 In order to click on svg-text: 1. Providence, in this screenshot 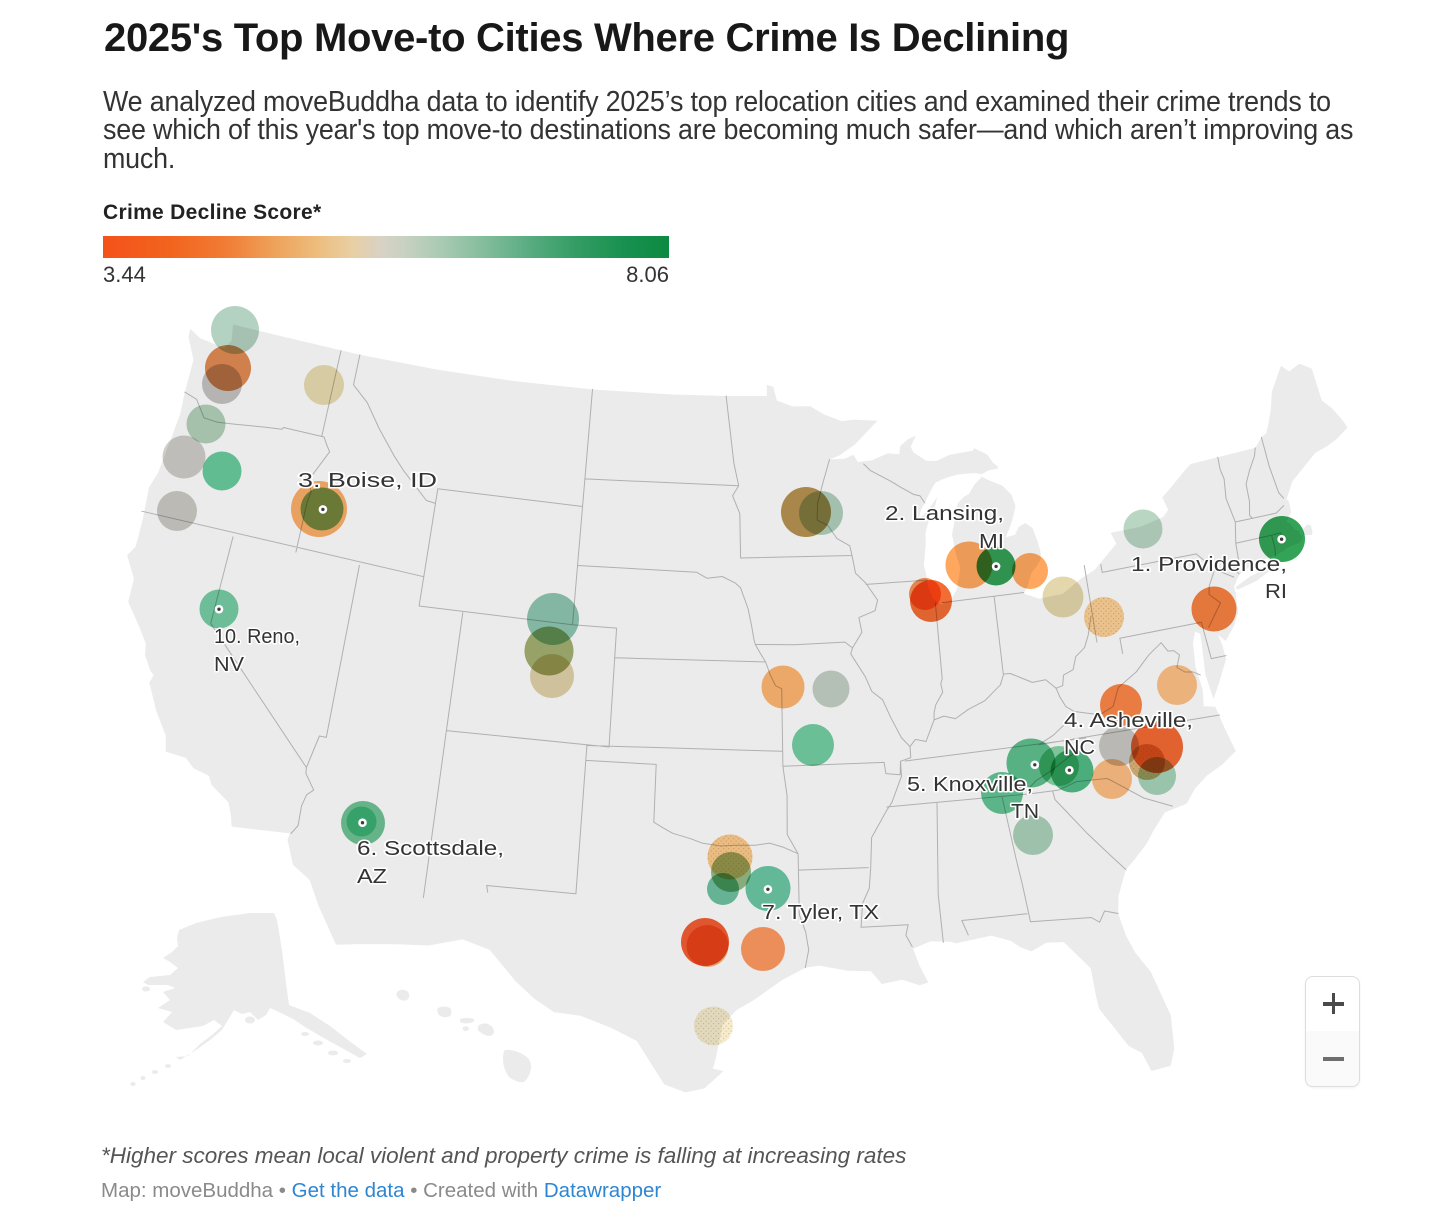, I will do `click(1209, 565)`.